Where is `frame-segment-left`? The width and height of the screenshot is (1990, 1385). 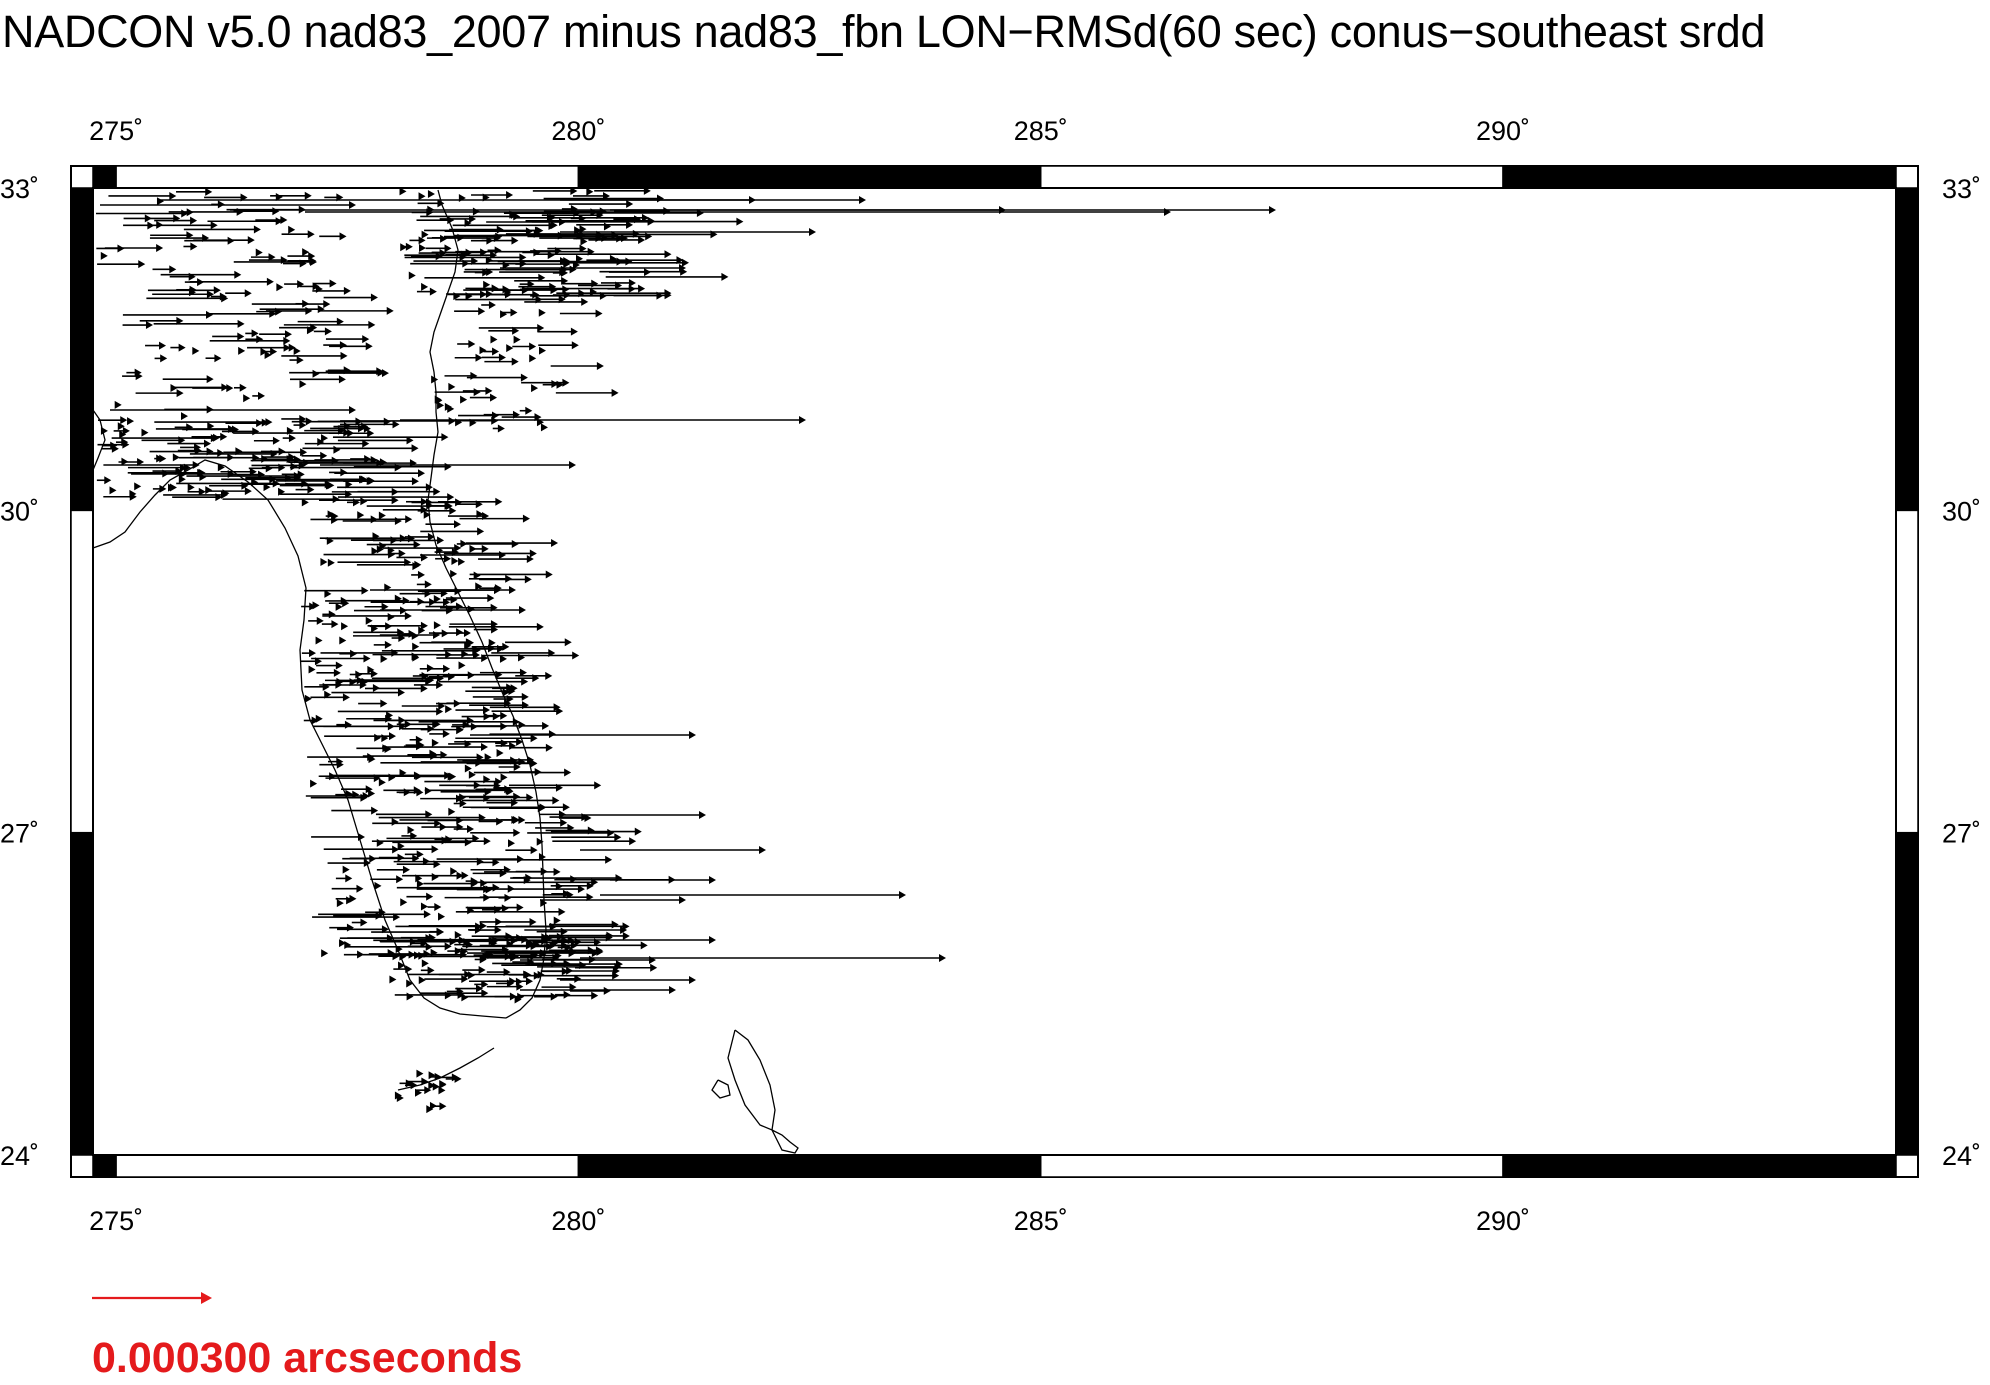
frame-segment-left is located at coordinates (82, 671).